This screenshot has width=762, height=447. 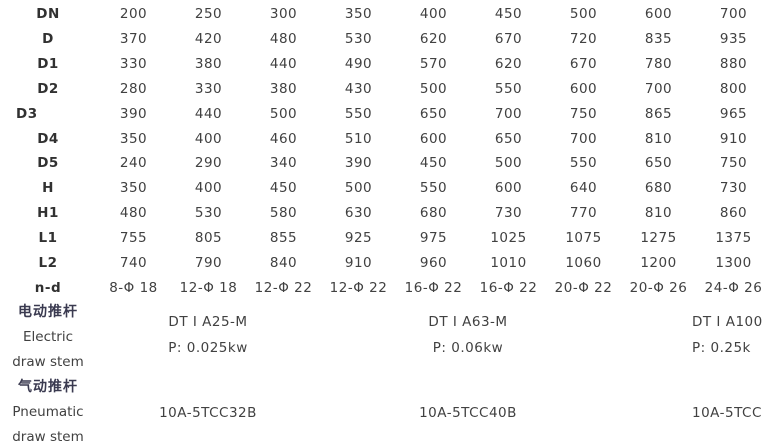 What do you see at coordinates (283, 188) in the screenshot?
I see `dim-value: 450` at bounding box center [283, 188].